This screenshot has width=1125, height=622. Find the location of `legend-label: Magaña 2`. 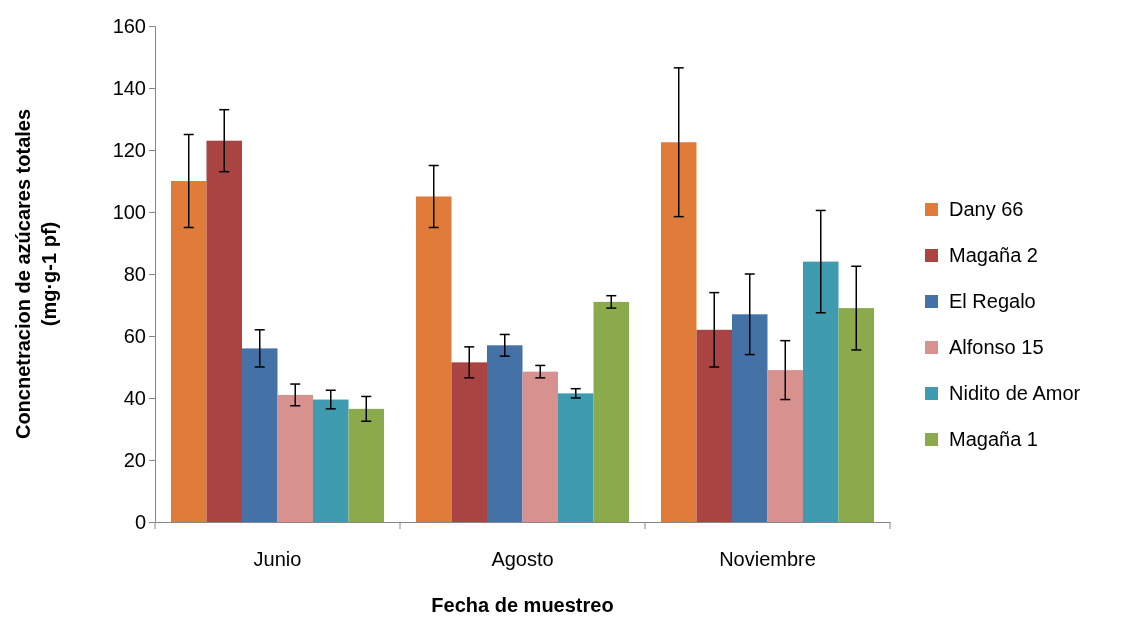

legend-label: Magaña 2 is located at coordinates (993, 255).